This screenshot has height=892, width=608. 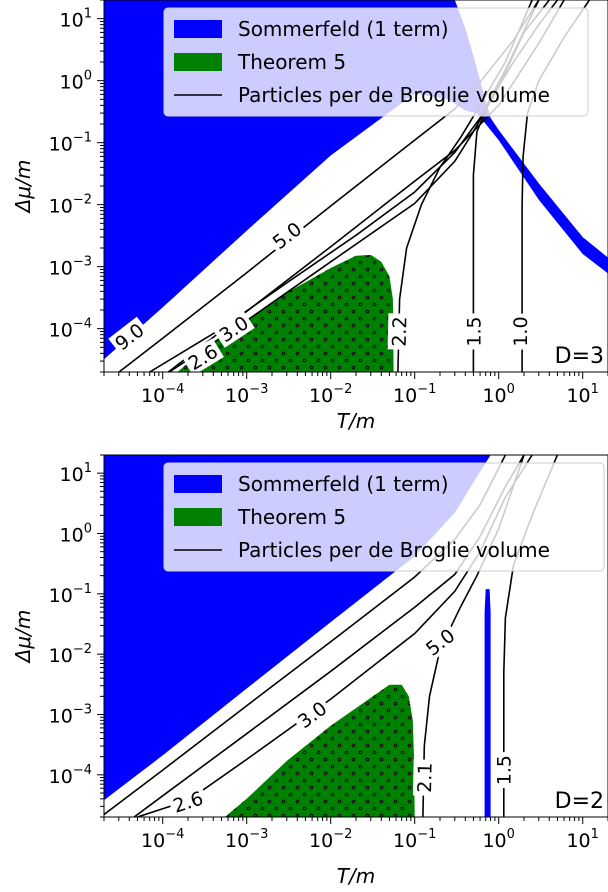 What do you see at coordinates (356, 421) in the screenshot?
I see `x-axis-label-d3: T/m` at bounding box center [356, 421].